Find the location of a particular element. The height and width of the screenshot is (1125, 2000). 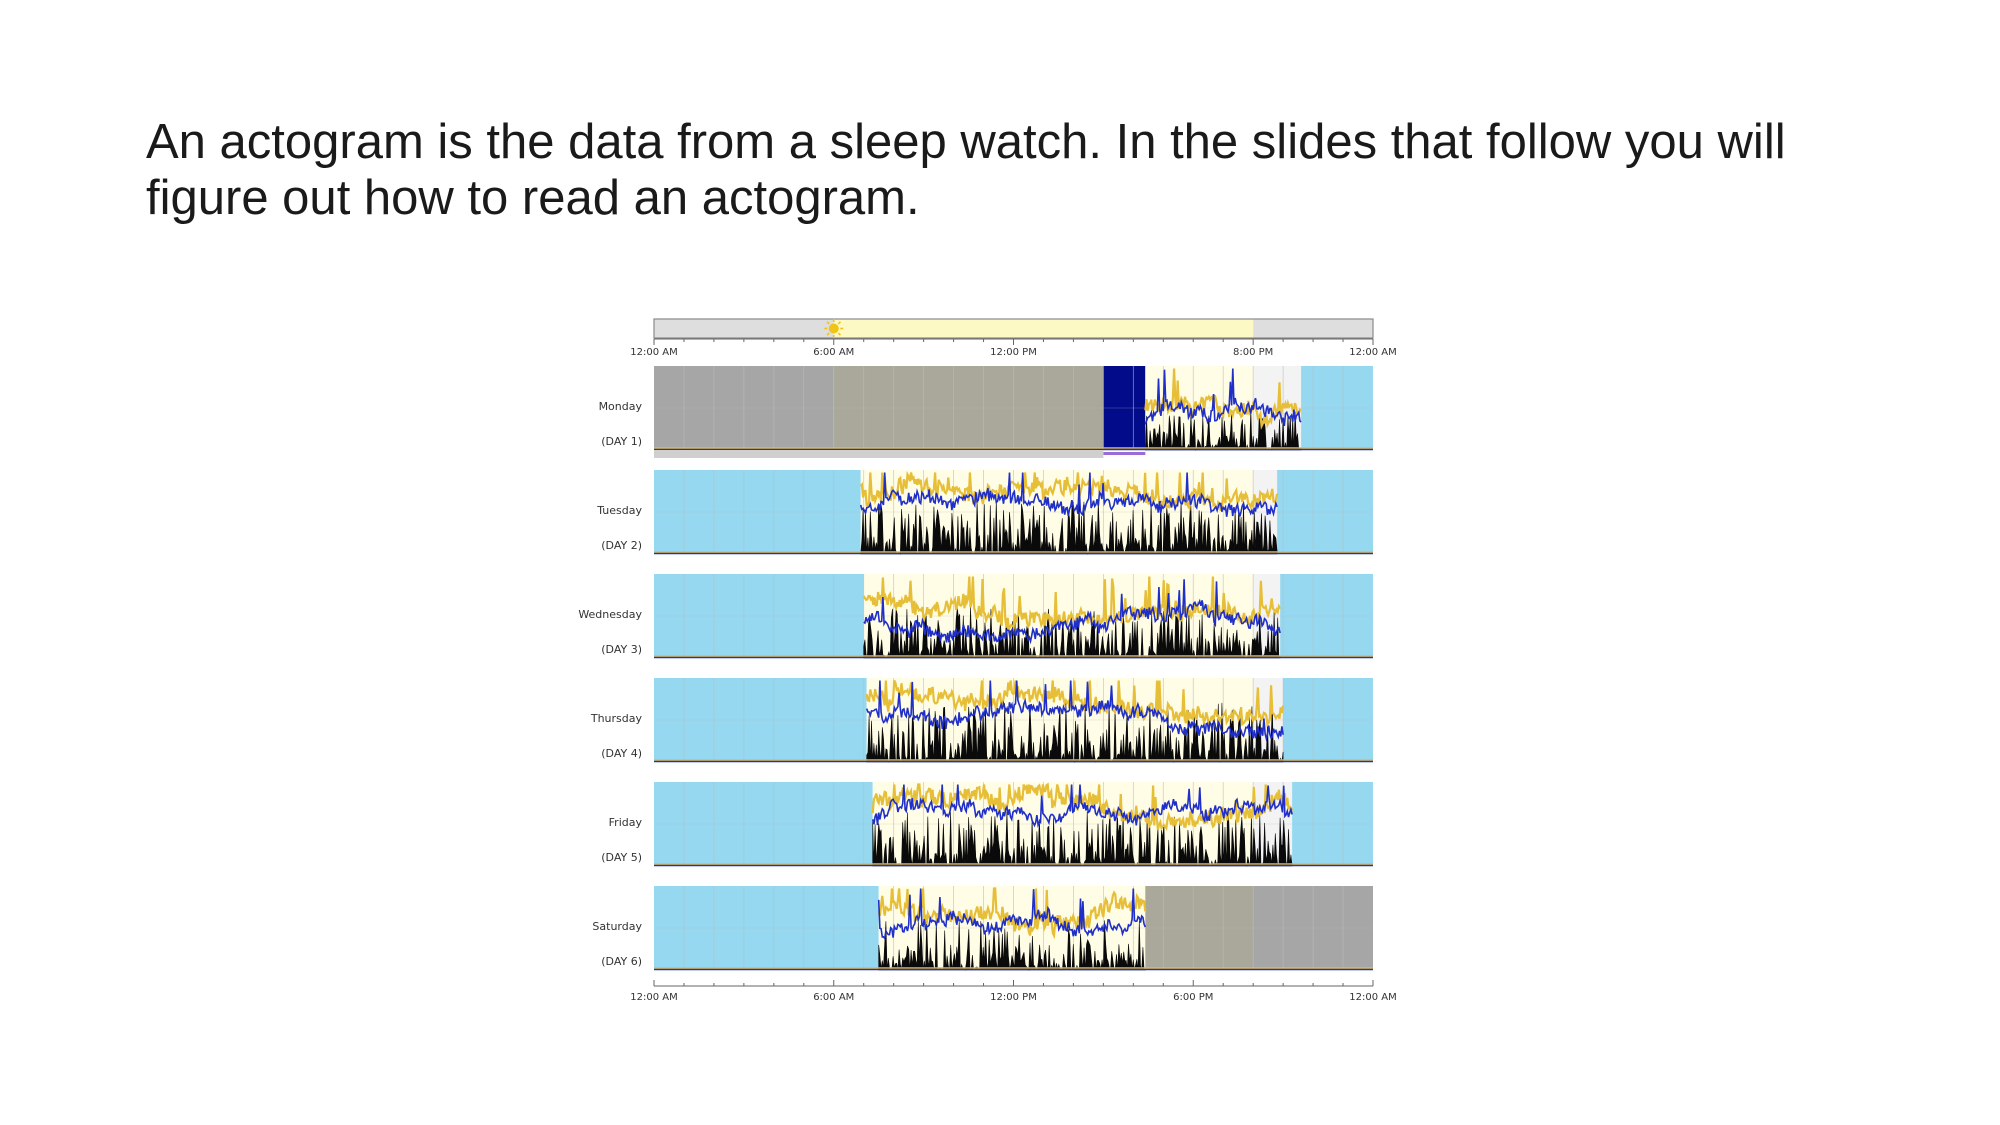

day-label: Wednesday is located at coordinates (610, 614).